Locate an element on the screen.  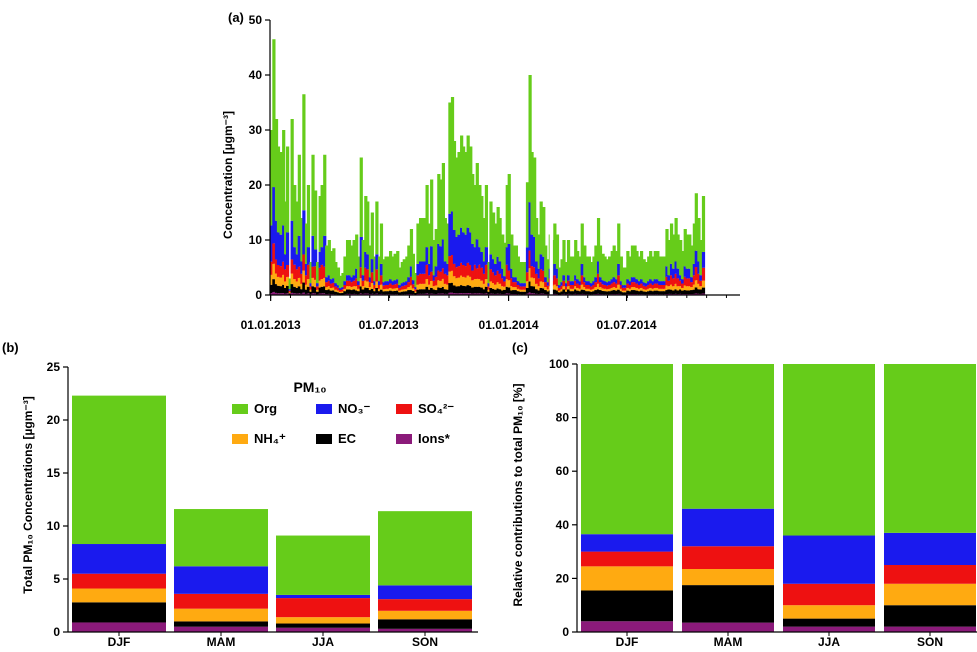
panel-a-ytick-label: 30 is located at coordinates (256, 130).